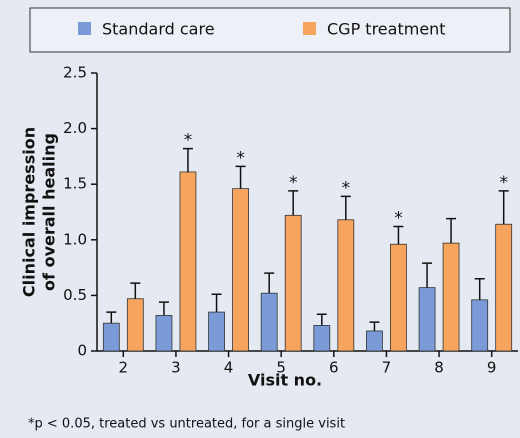 Image resolution: width=520 pixels, height=438 pixels. What do you see at coordinates (29, 212) in the screenshot?
I see `y-axis-label-line: Clinical impression` at bounding box center [29, 212].